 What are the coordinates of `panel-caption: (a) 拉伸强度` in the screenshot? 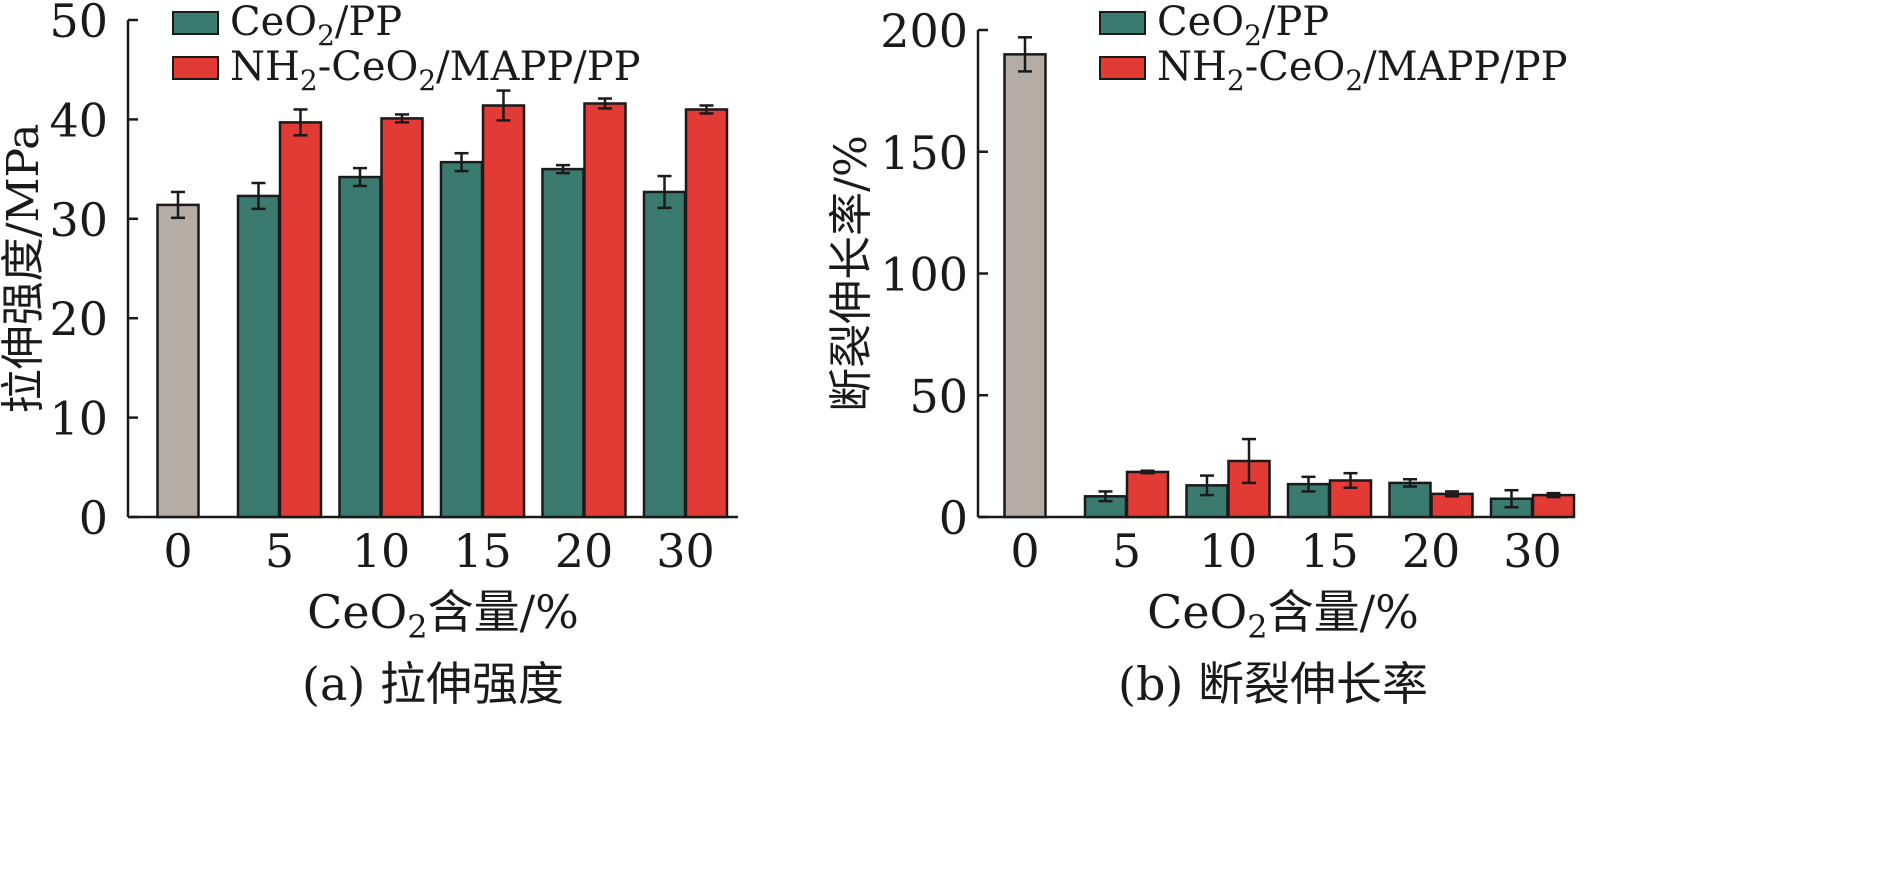 It's located at (433, 684).